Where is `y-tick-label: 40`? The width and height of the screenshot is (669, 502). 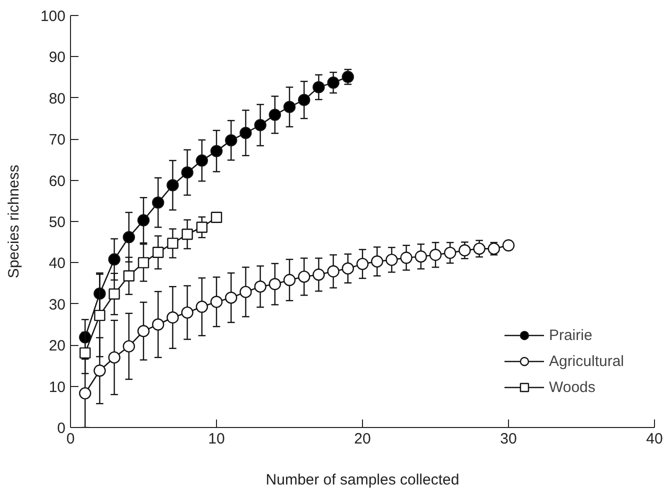
y-tick-label: 40 is located at coordinates (57, 263).